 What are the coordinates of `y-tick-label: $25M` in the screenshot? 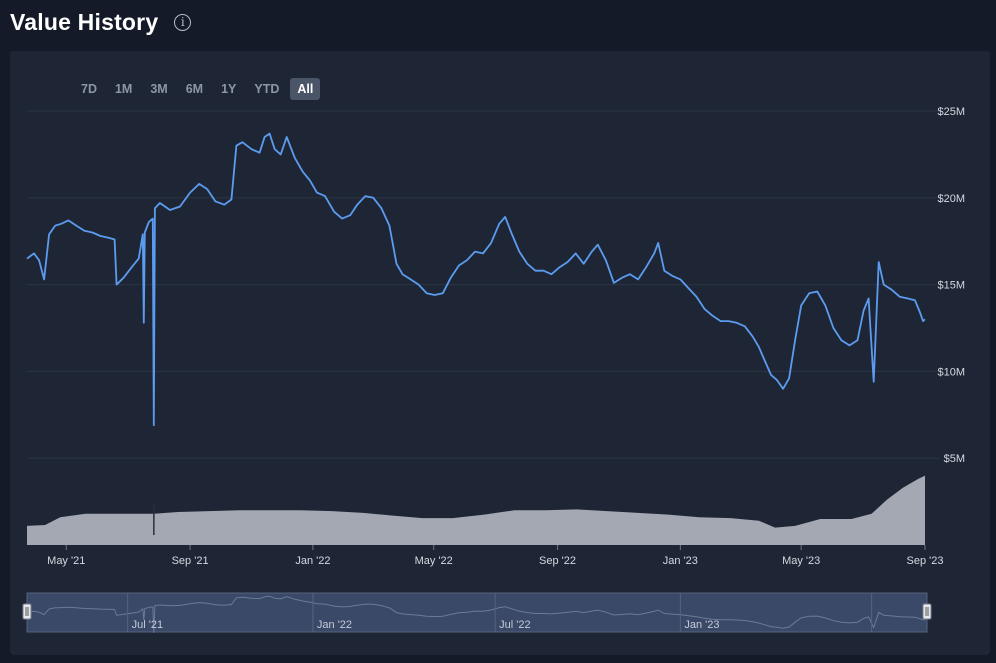 It's located at (951, 112).